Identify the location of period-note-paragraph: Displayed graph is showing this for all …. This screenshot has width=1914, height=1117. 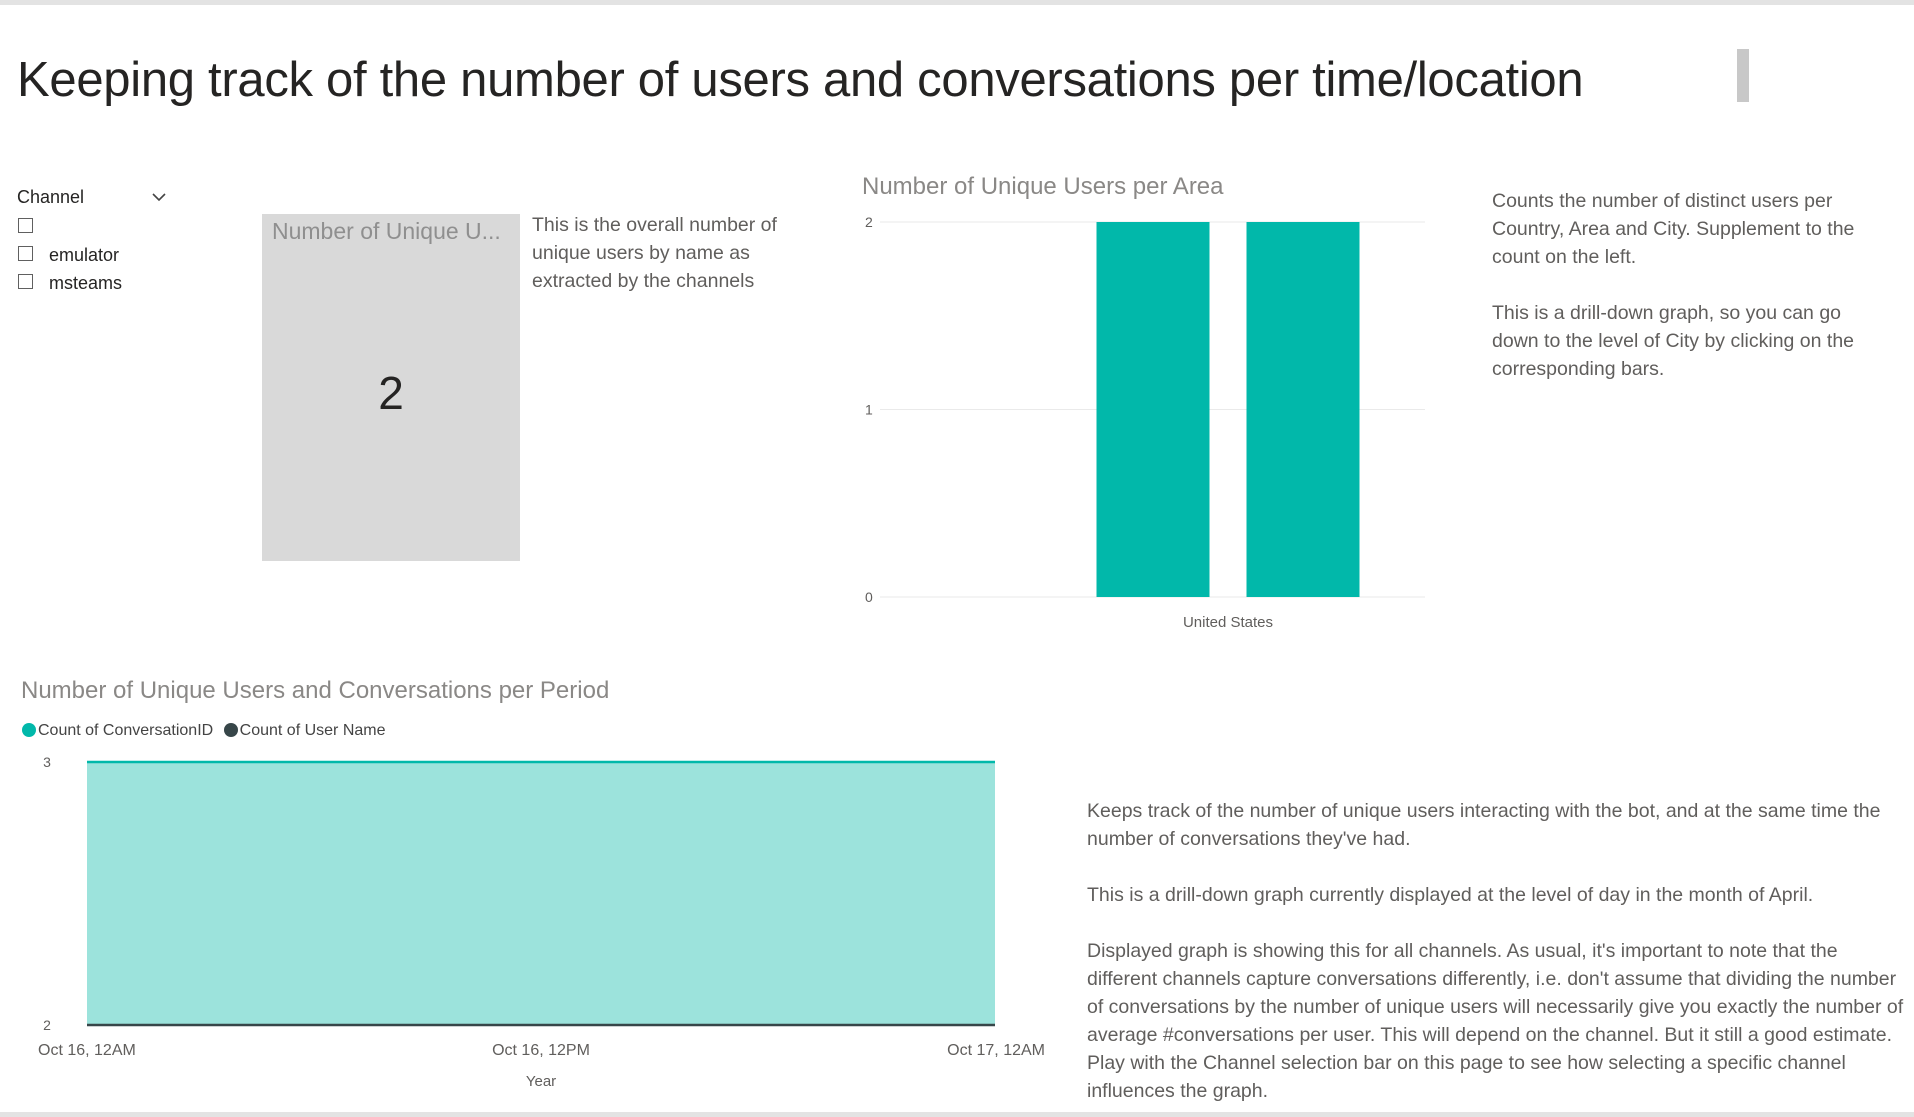
(1497, 1021).